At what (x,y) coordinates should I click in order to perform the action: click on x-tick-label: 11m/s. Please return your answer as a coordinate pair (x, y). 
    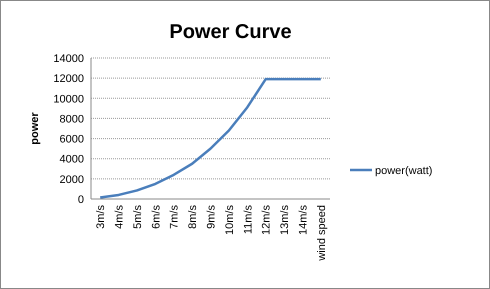
    Looking at the image, I should click on (248, 219).